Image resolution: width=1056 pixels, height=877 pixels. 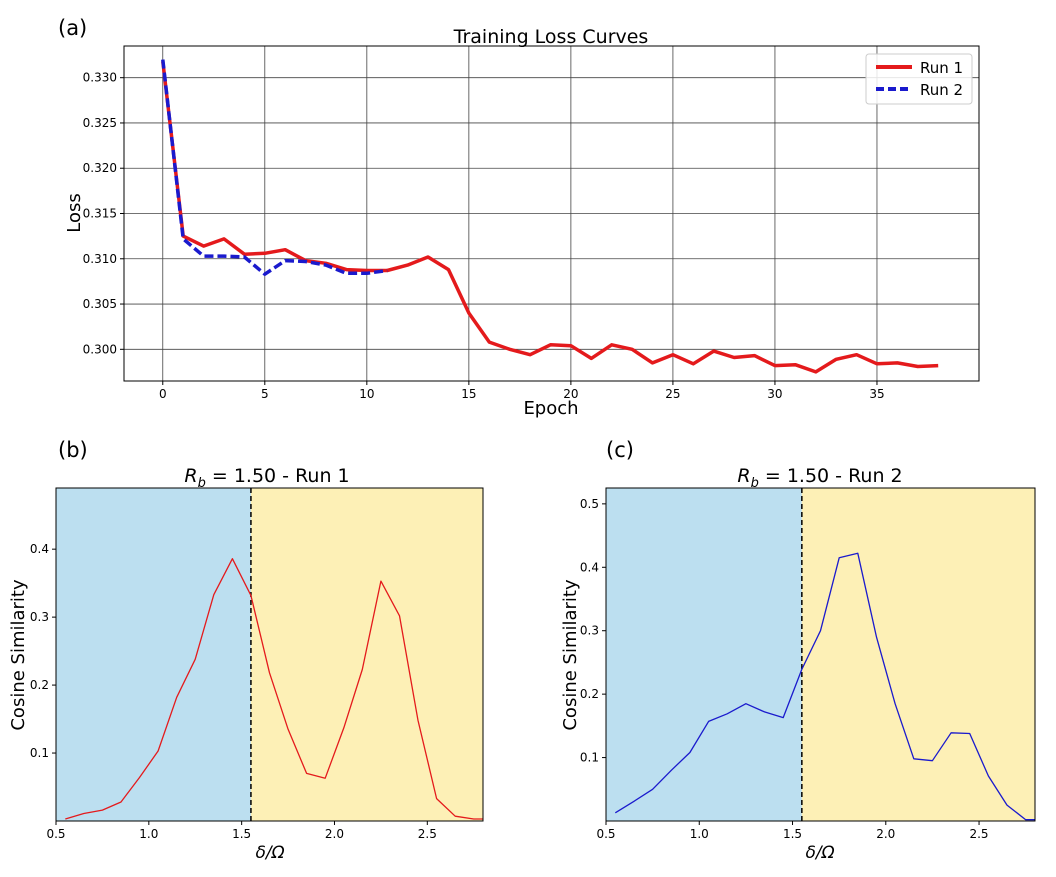 I want to click on chart-b-xtick-label-0: 0.5, so click(x=55, y=834).